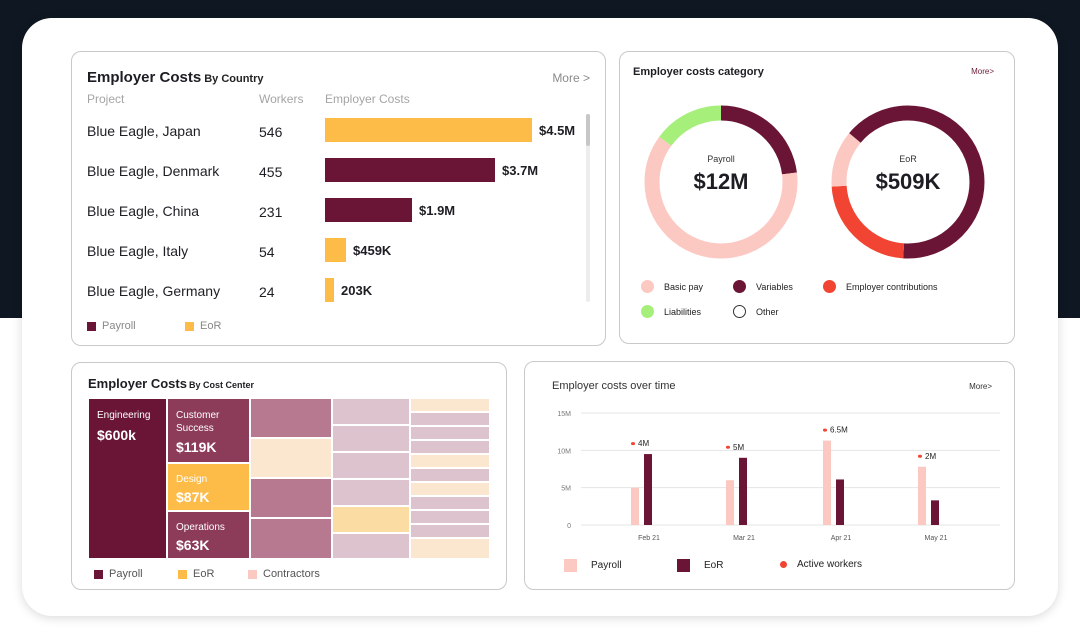  I want to click on treemap-value: $600k, so click(116, 435).